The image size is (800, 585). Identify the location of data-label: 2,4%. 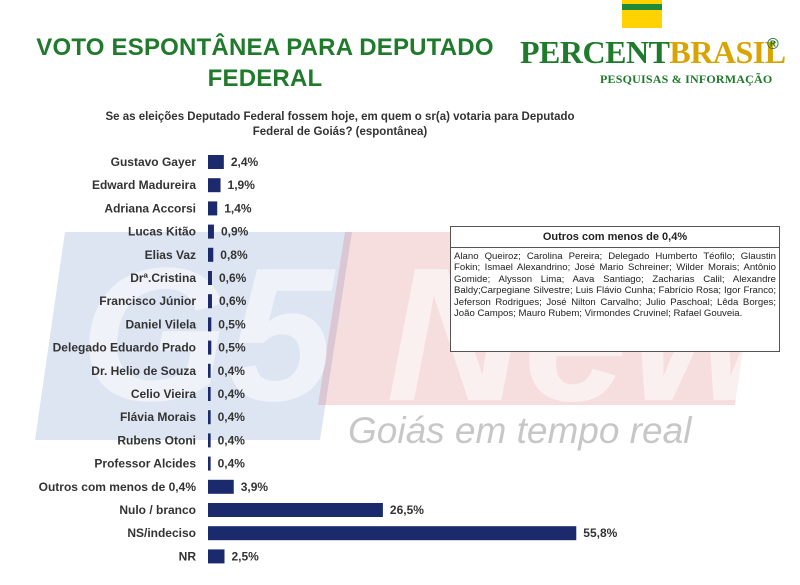
(245, 162).